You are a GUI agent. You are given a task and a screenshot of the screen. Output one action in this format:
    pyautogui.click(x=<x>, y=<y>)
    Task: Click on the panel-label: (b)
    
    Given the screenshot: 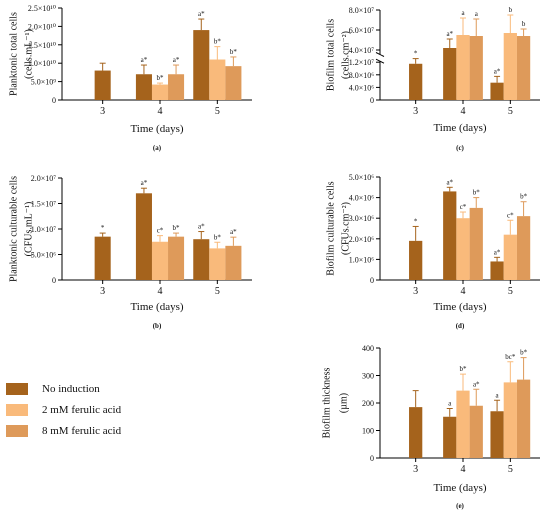 What is the action you would take?
    pyautogui.click(x=157, y=326)
    